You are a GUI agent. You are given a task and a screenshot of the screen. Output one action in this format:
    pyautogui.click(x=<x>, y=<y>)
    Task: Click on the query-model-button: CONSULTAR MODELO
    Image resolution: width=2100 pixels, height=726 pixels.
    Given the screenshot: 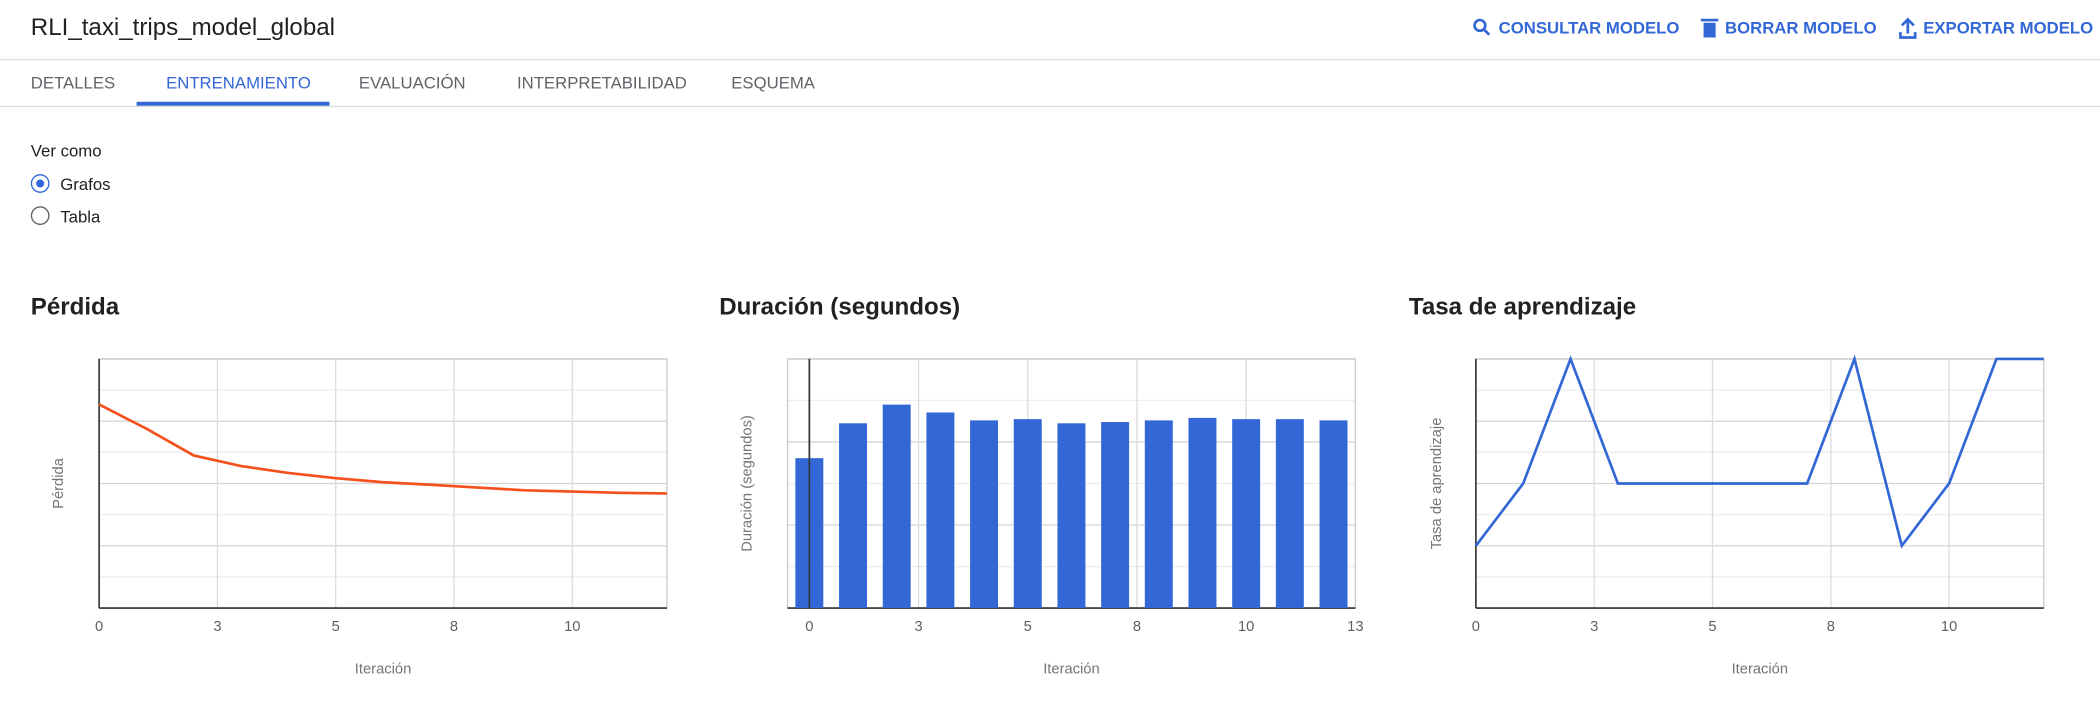 What is the action you would take?
    pyautogui.click(x=1589, y=28)
    